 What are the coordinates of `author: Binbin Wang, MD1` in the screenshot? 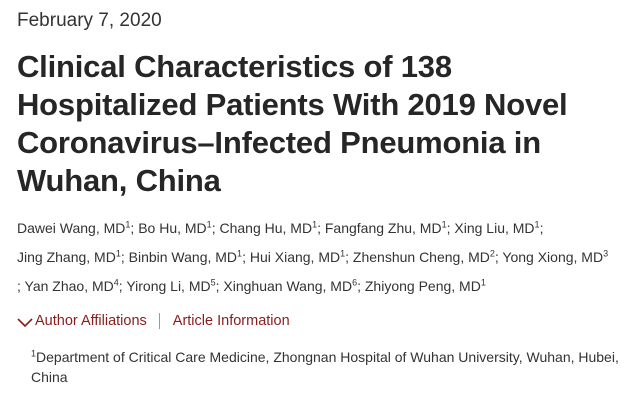 It's located at (185, 256).